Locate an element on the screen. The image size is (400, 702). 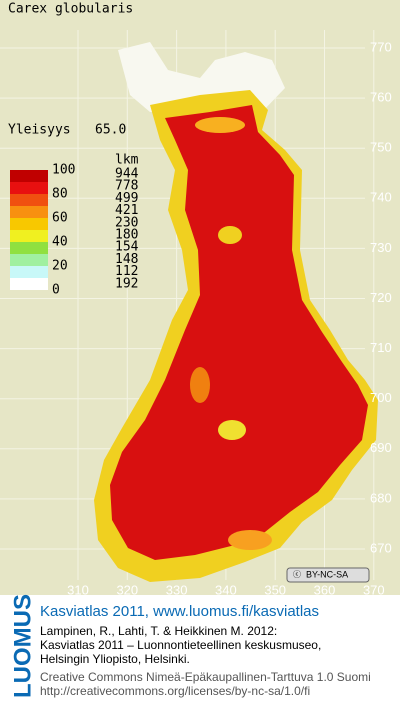
frequency-value: 65.0 is located at coordinates (110, 130).